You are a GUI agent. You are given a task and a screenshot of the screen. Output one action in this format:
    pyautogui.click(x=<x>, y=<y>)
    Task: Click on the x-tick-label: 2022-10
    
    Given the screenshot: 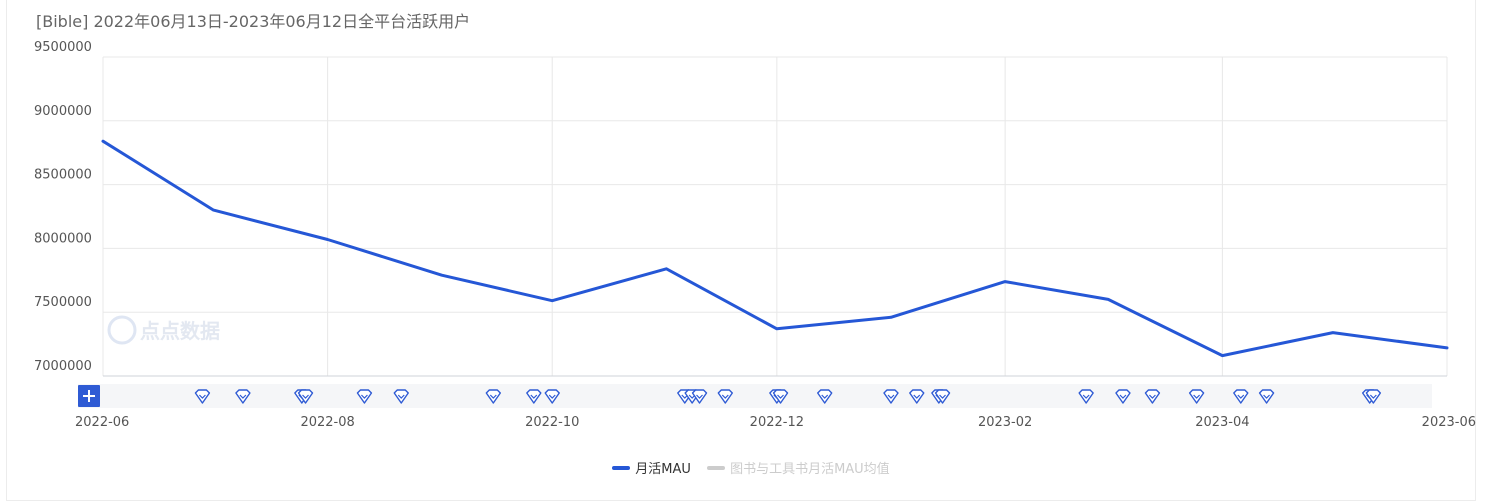 What is the action you would take?
    pyautogui.click(x=552, y=422)
    